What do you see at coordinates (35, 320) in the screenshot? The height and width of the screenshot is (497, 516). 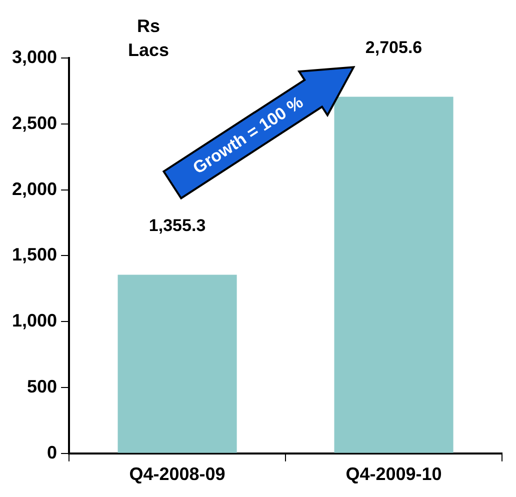 I see `y-tick-label: 1,000` at bounding box center [35, 320].